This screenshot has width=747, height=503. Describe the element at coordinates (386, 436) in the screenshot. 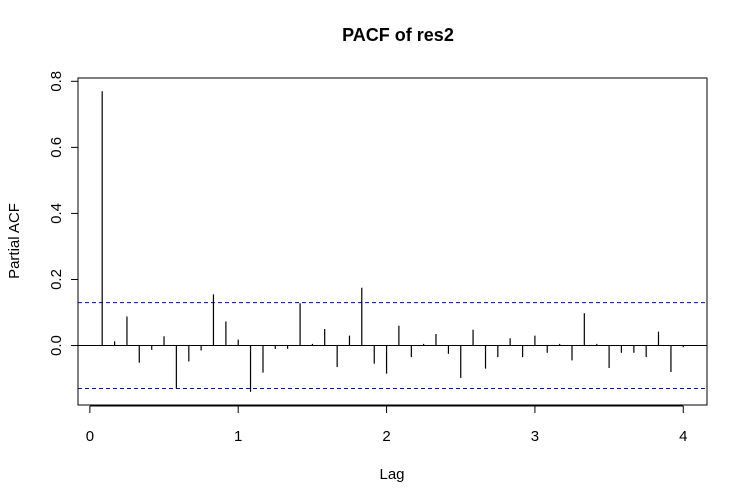

I see `x-tick-label: 2` at that location.